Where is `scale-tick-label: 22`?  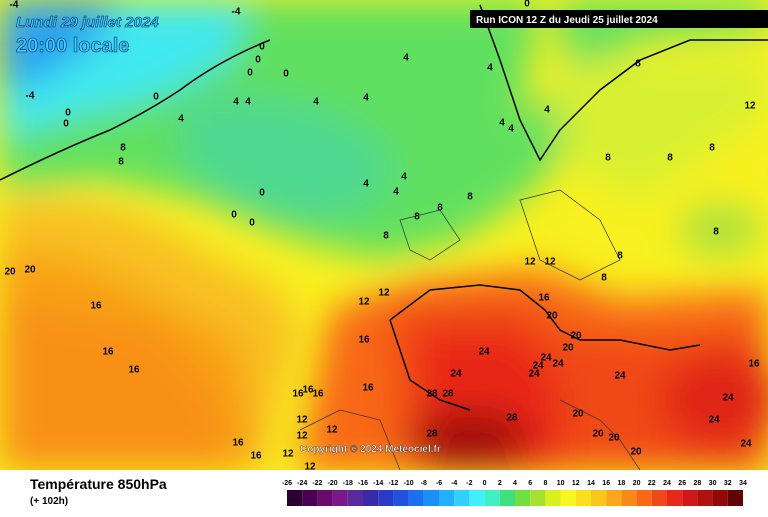 scale-tick-label: 22 is located at coordinates (652, 483).